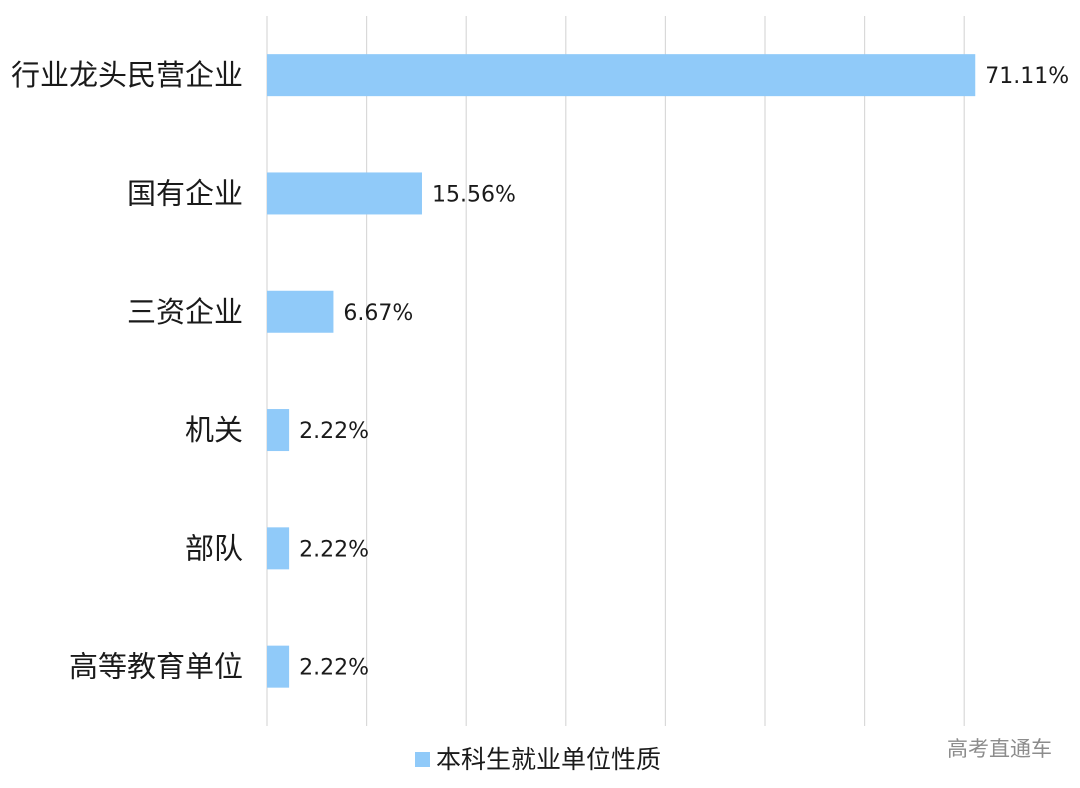 This screenshot has width=1080, height=788. I want to click on data-label: 6.67%, so click(378, 313).